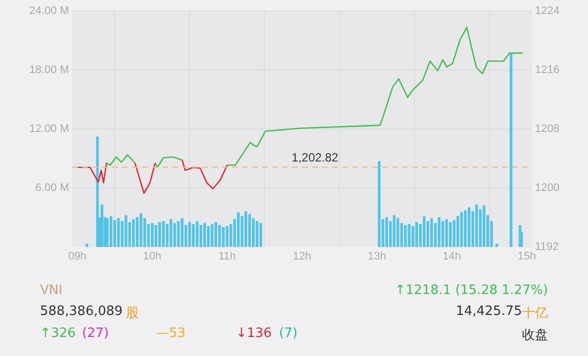  What do you see at coordinates (51, 290) in the screenshot?
I see `text: VNI` at bounding box center [51, 290].